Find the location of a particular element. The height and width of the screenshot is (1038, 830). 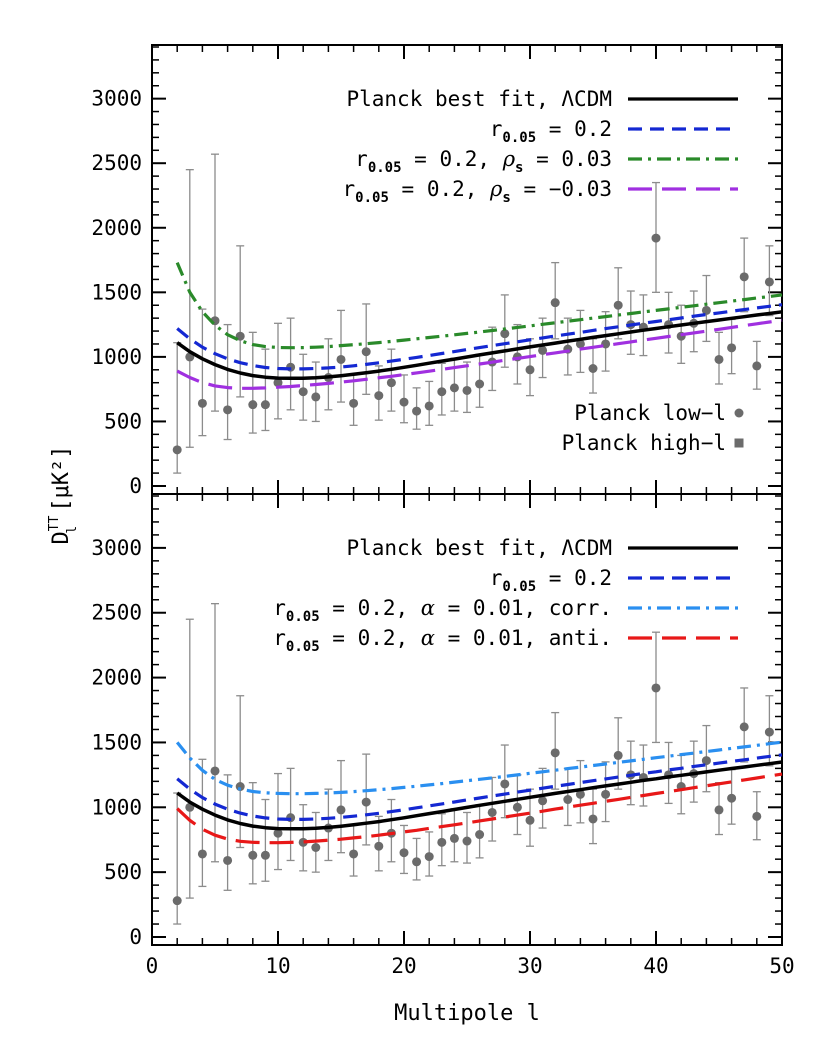

marker-legend-circle is located at coordinates (739, 413).